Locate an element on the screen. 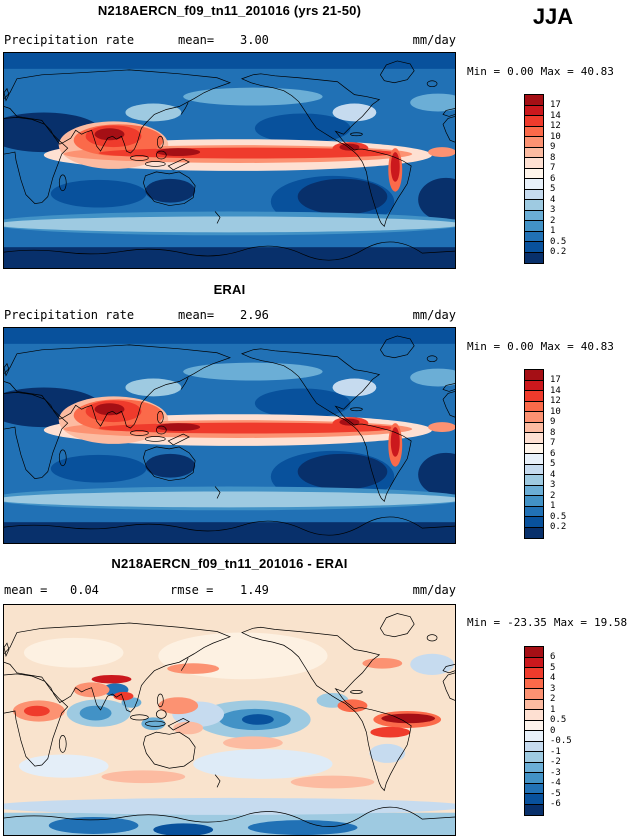 This screenshot has width=644, height=840. panel-title: ERAI is located at coordinates (229, 289).